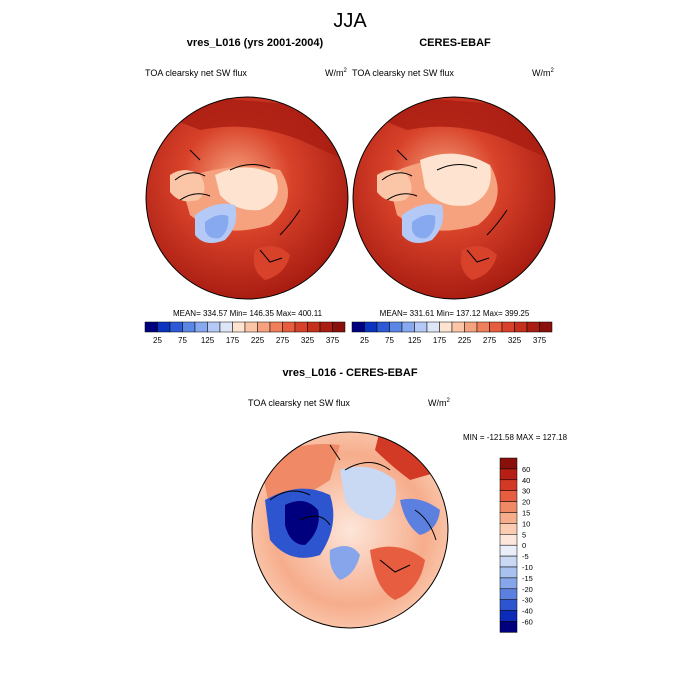 This screenshot has width=700, height=700. Describe the element at coordinates (526, 469) in the screenshot. I see `panel3-colorbar-tick-label: 60` at that location.